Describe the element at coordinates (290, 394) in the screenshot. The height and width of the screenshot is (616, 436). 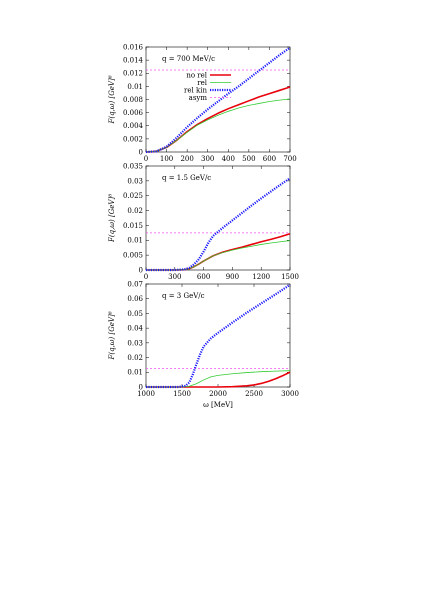
I see `x-tick-label: 3000` at that location.